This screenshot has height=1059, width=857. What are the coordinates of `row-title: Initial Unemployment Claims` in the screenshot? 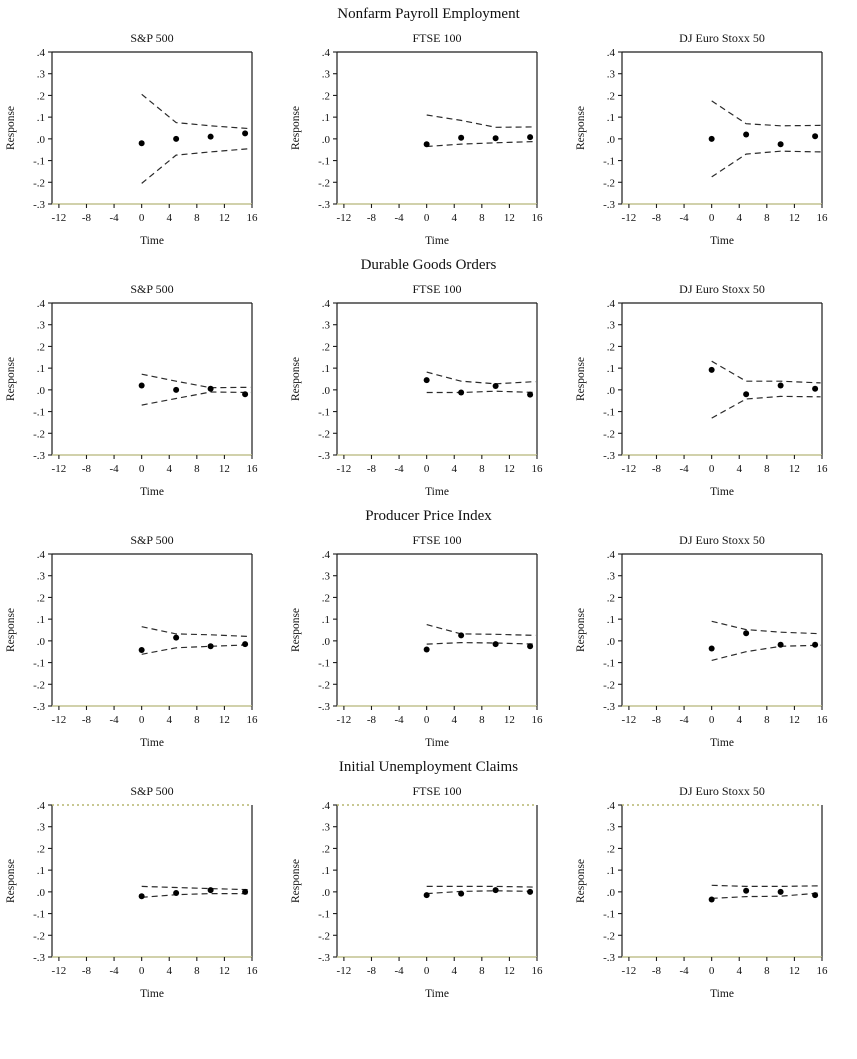 It's located at (428, 767).